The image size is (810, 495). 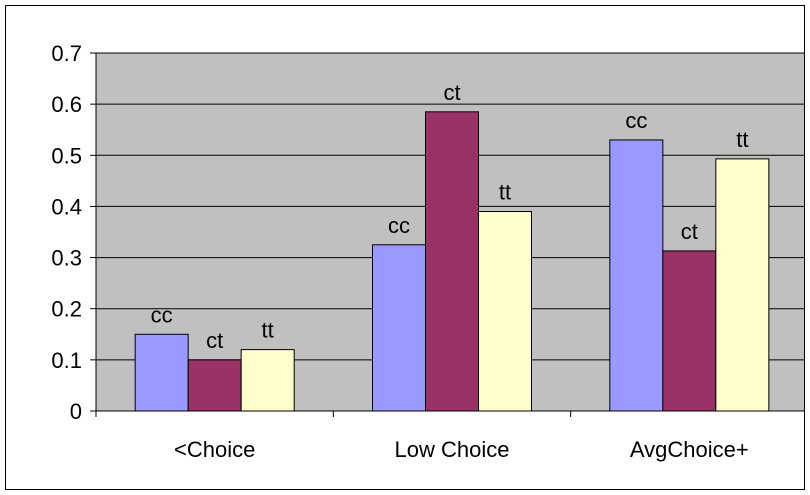 I want to click on y-tick-label: 0, so click(x=76, y=411).